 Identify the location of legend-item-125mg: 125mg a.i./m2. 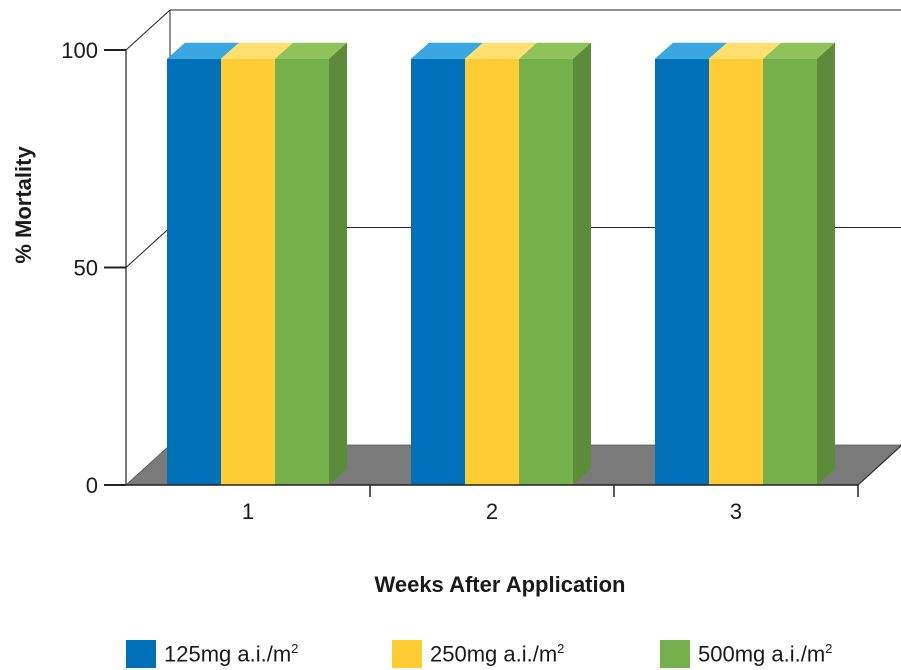
(212, 654).